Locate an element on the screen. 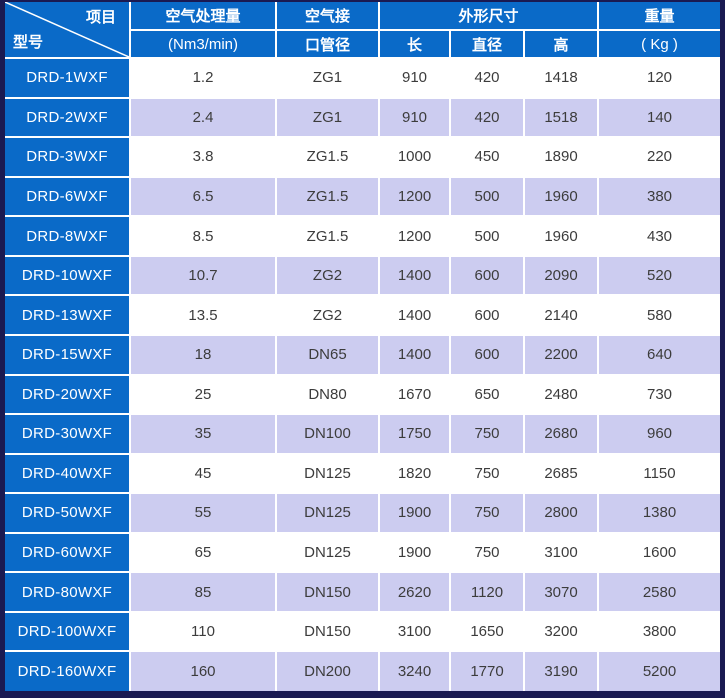 This screenshot has width=725, height=698. length-cell: 1200 is located at coordinates (414, 196).